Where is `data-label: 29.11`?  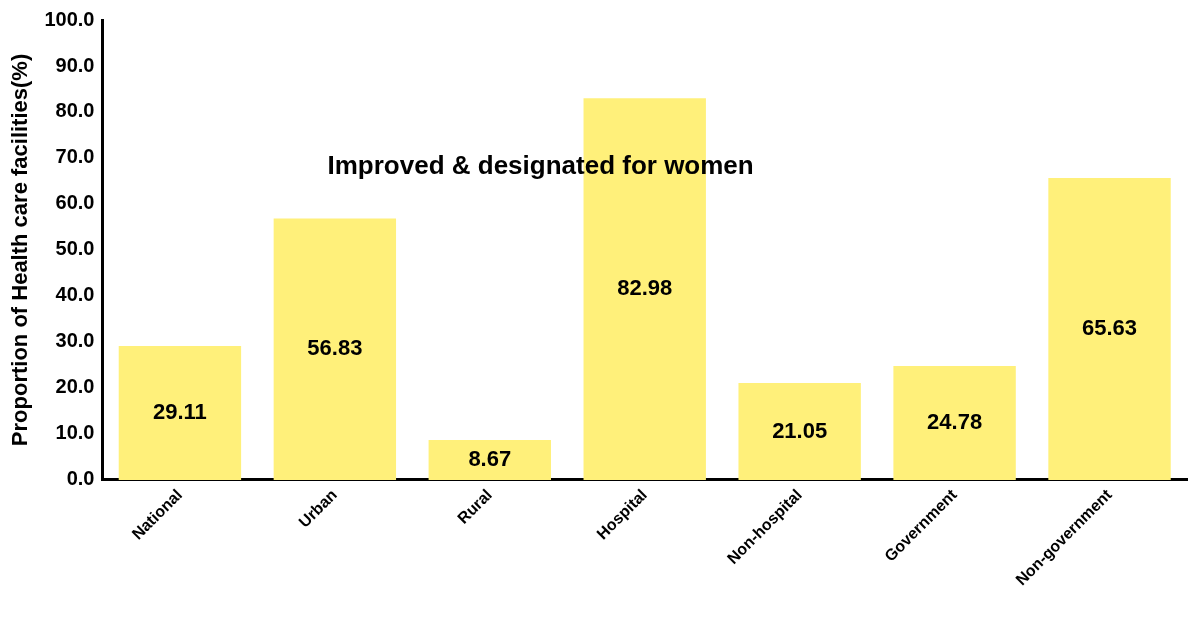 data-label: 29.11 is located at coordinates (179, 412).